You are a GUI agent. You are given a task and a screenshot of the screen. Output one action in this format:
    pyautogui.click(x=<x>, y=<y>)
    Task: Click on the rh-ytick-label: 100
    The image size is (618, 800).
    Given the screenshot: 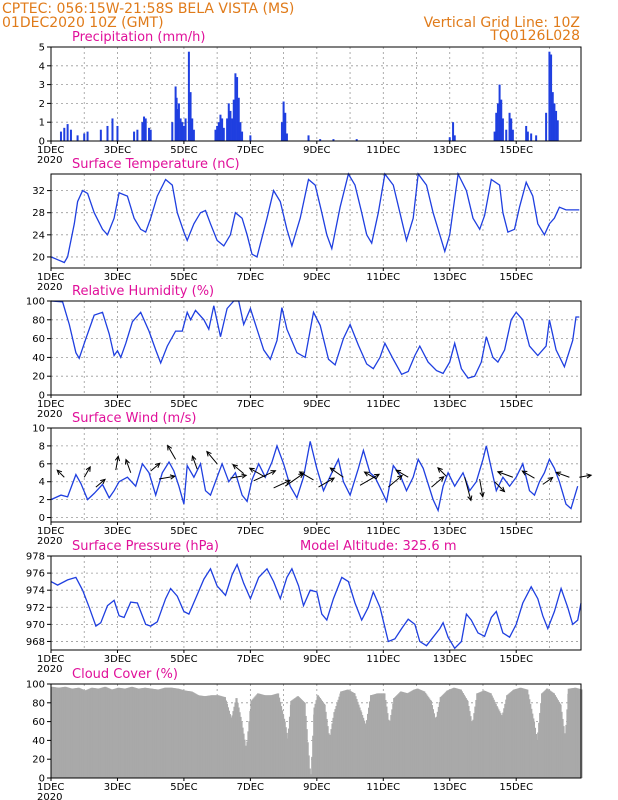 What is the action you would take?
    pyautogui.click(x=35, y=302)
    